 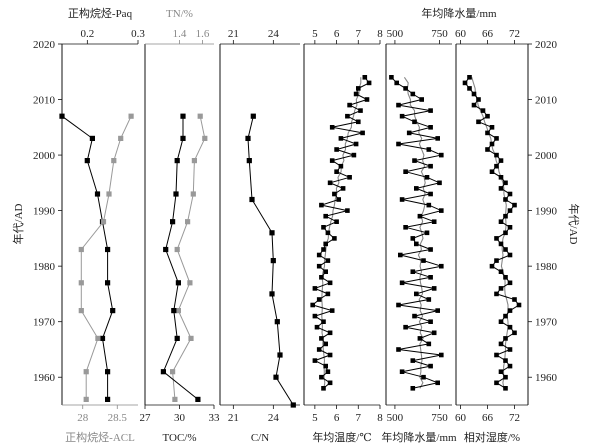 I want to click on bottom-axis-tick-label: 750, so click(x=439, y=418).